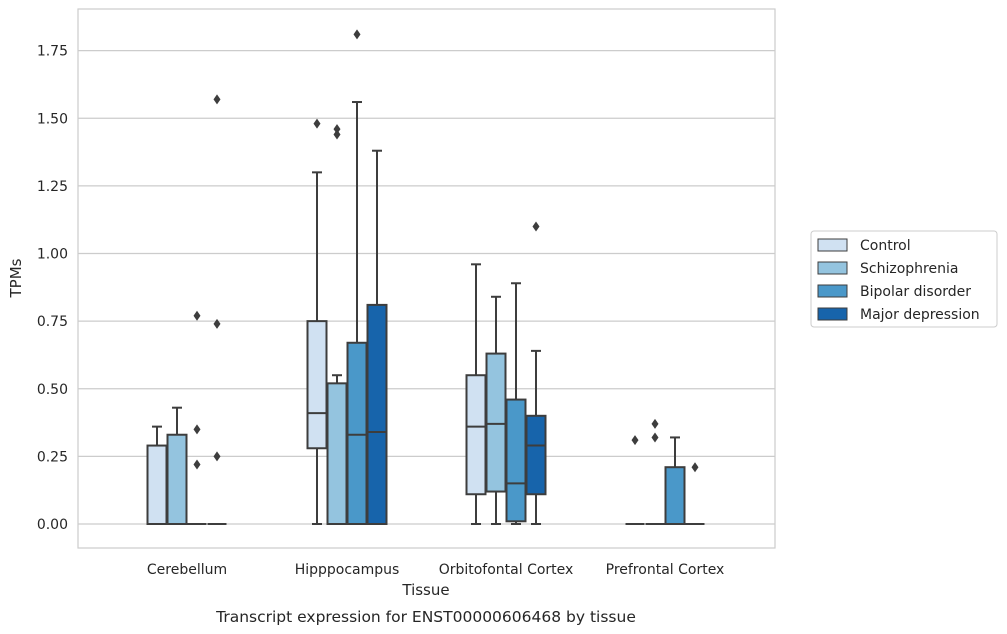  Describe the element at coordinates (425, 590) in the screenshot. I see `x-axis-label: Tissue` at that location.